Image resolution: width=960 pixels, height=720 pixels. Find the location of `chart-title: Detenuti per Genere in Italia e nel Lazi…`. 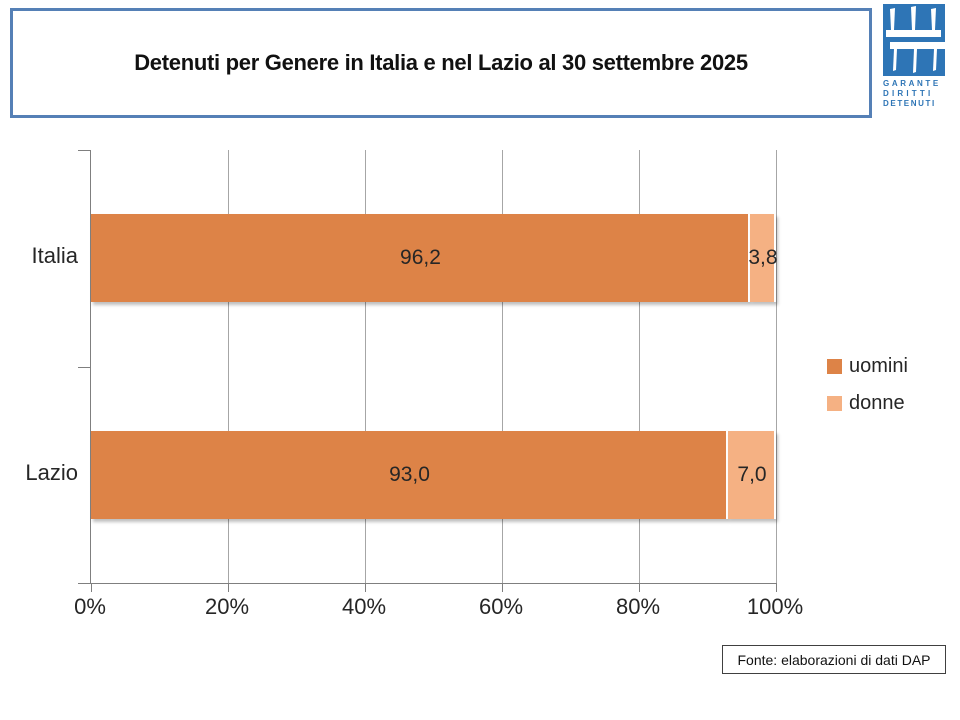

chart-title: Detenuti per Genere in Italia e nel Lazi… is located at coordinates (441, 62).